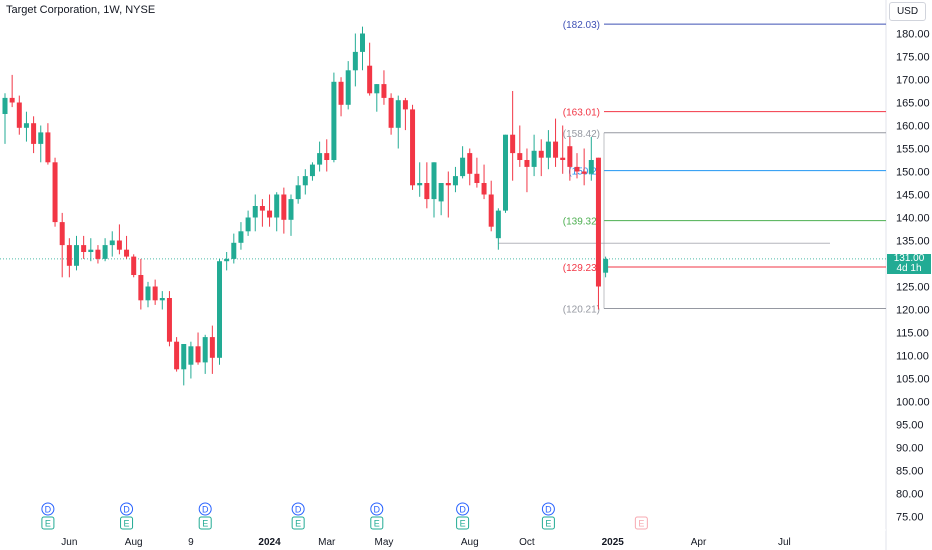 The width and height of the screenshot is (932, 550). What do you see at coordinates (913, 104) in the screenshot?
I see `y-tick-label: 165.00` at bounding box center [913, 104].